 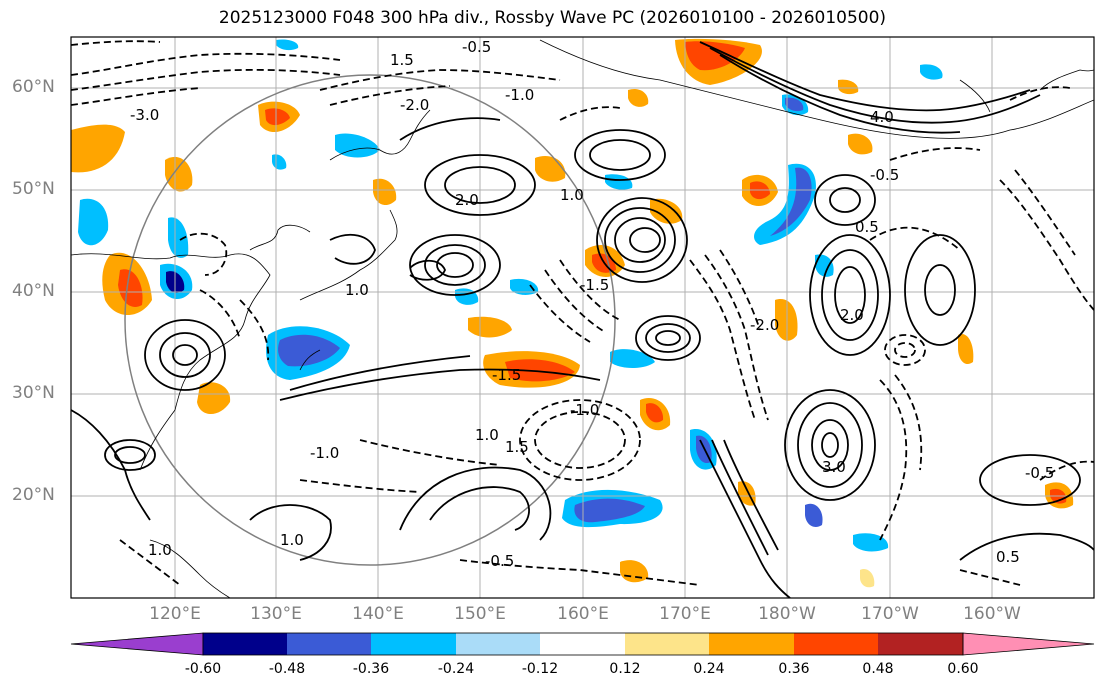 I want to click on lat-label: 60°N, so click(x=33, y=87).